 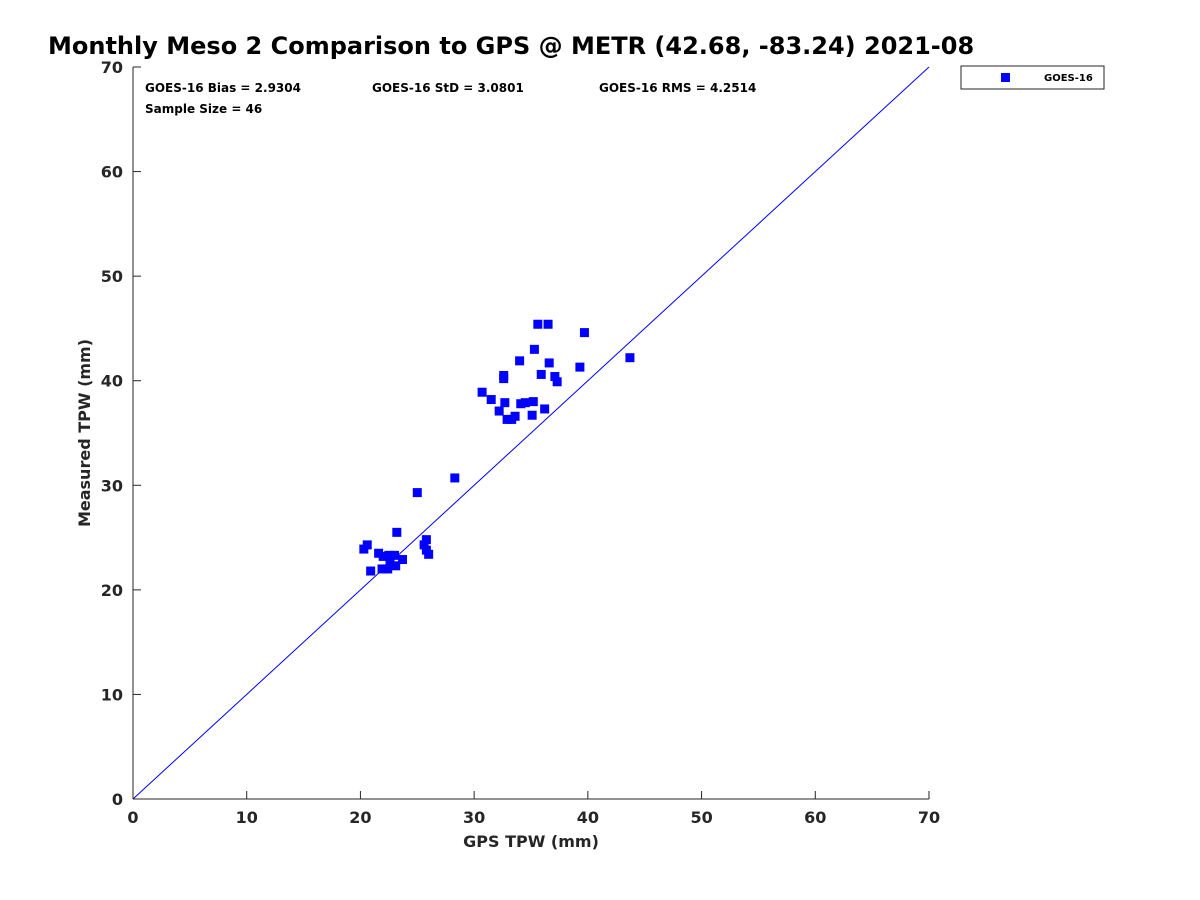 What do you see at coordinates (531, 841) in the screenshot?
I see `x-axis-label: GPS TPW (mm)` at bounding box center [531, 841].